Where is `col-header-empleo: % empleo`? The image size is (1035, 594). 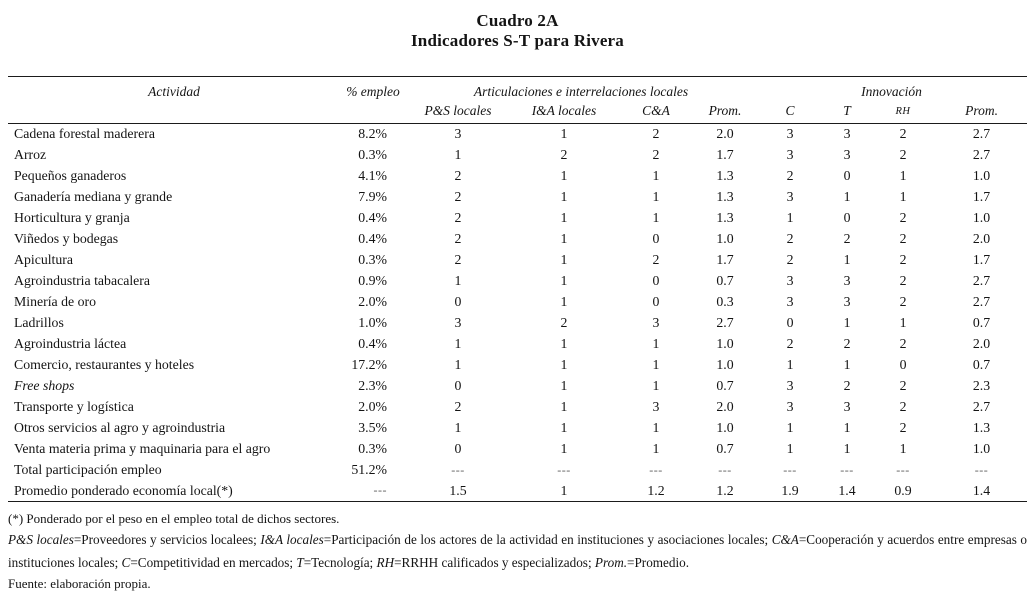 col-header-empleo: % empleo is located at coordinates (373, 91).